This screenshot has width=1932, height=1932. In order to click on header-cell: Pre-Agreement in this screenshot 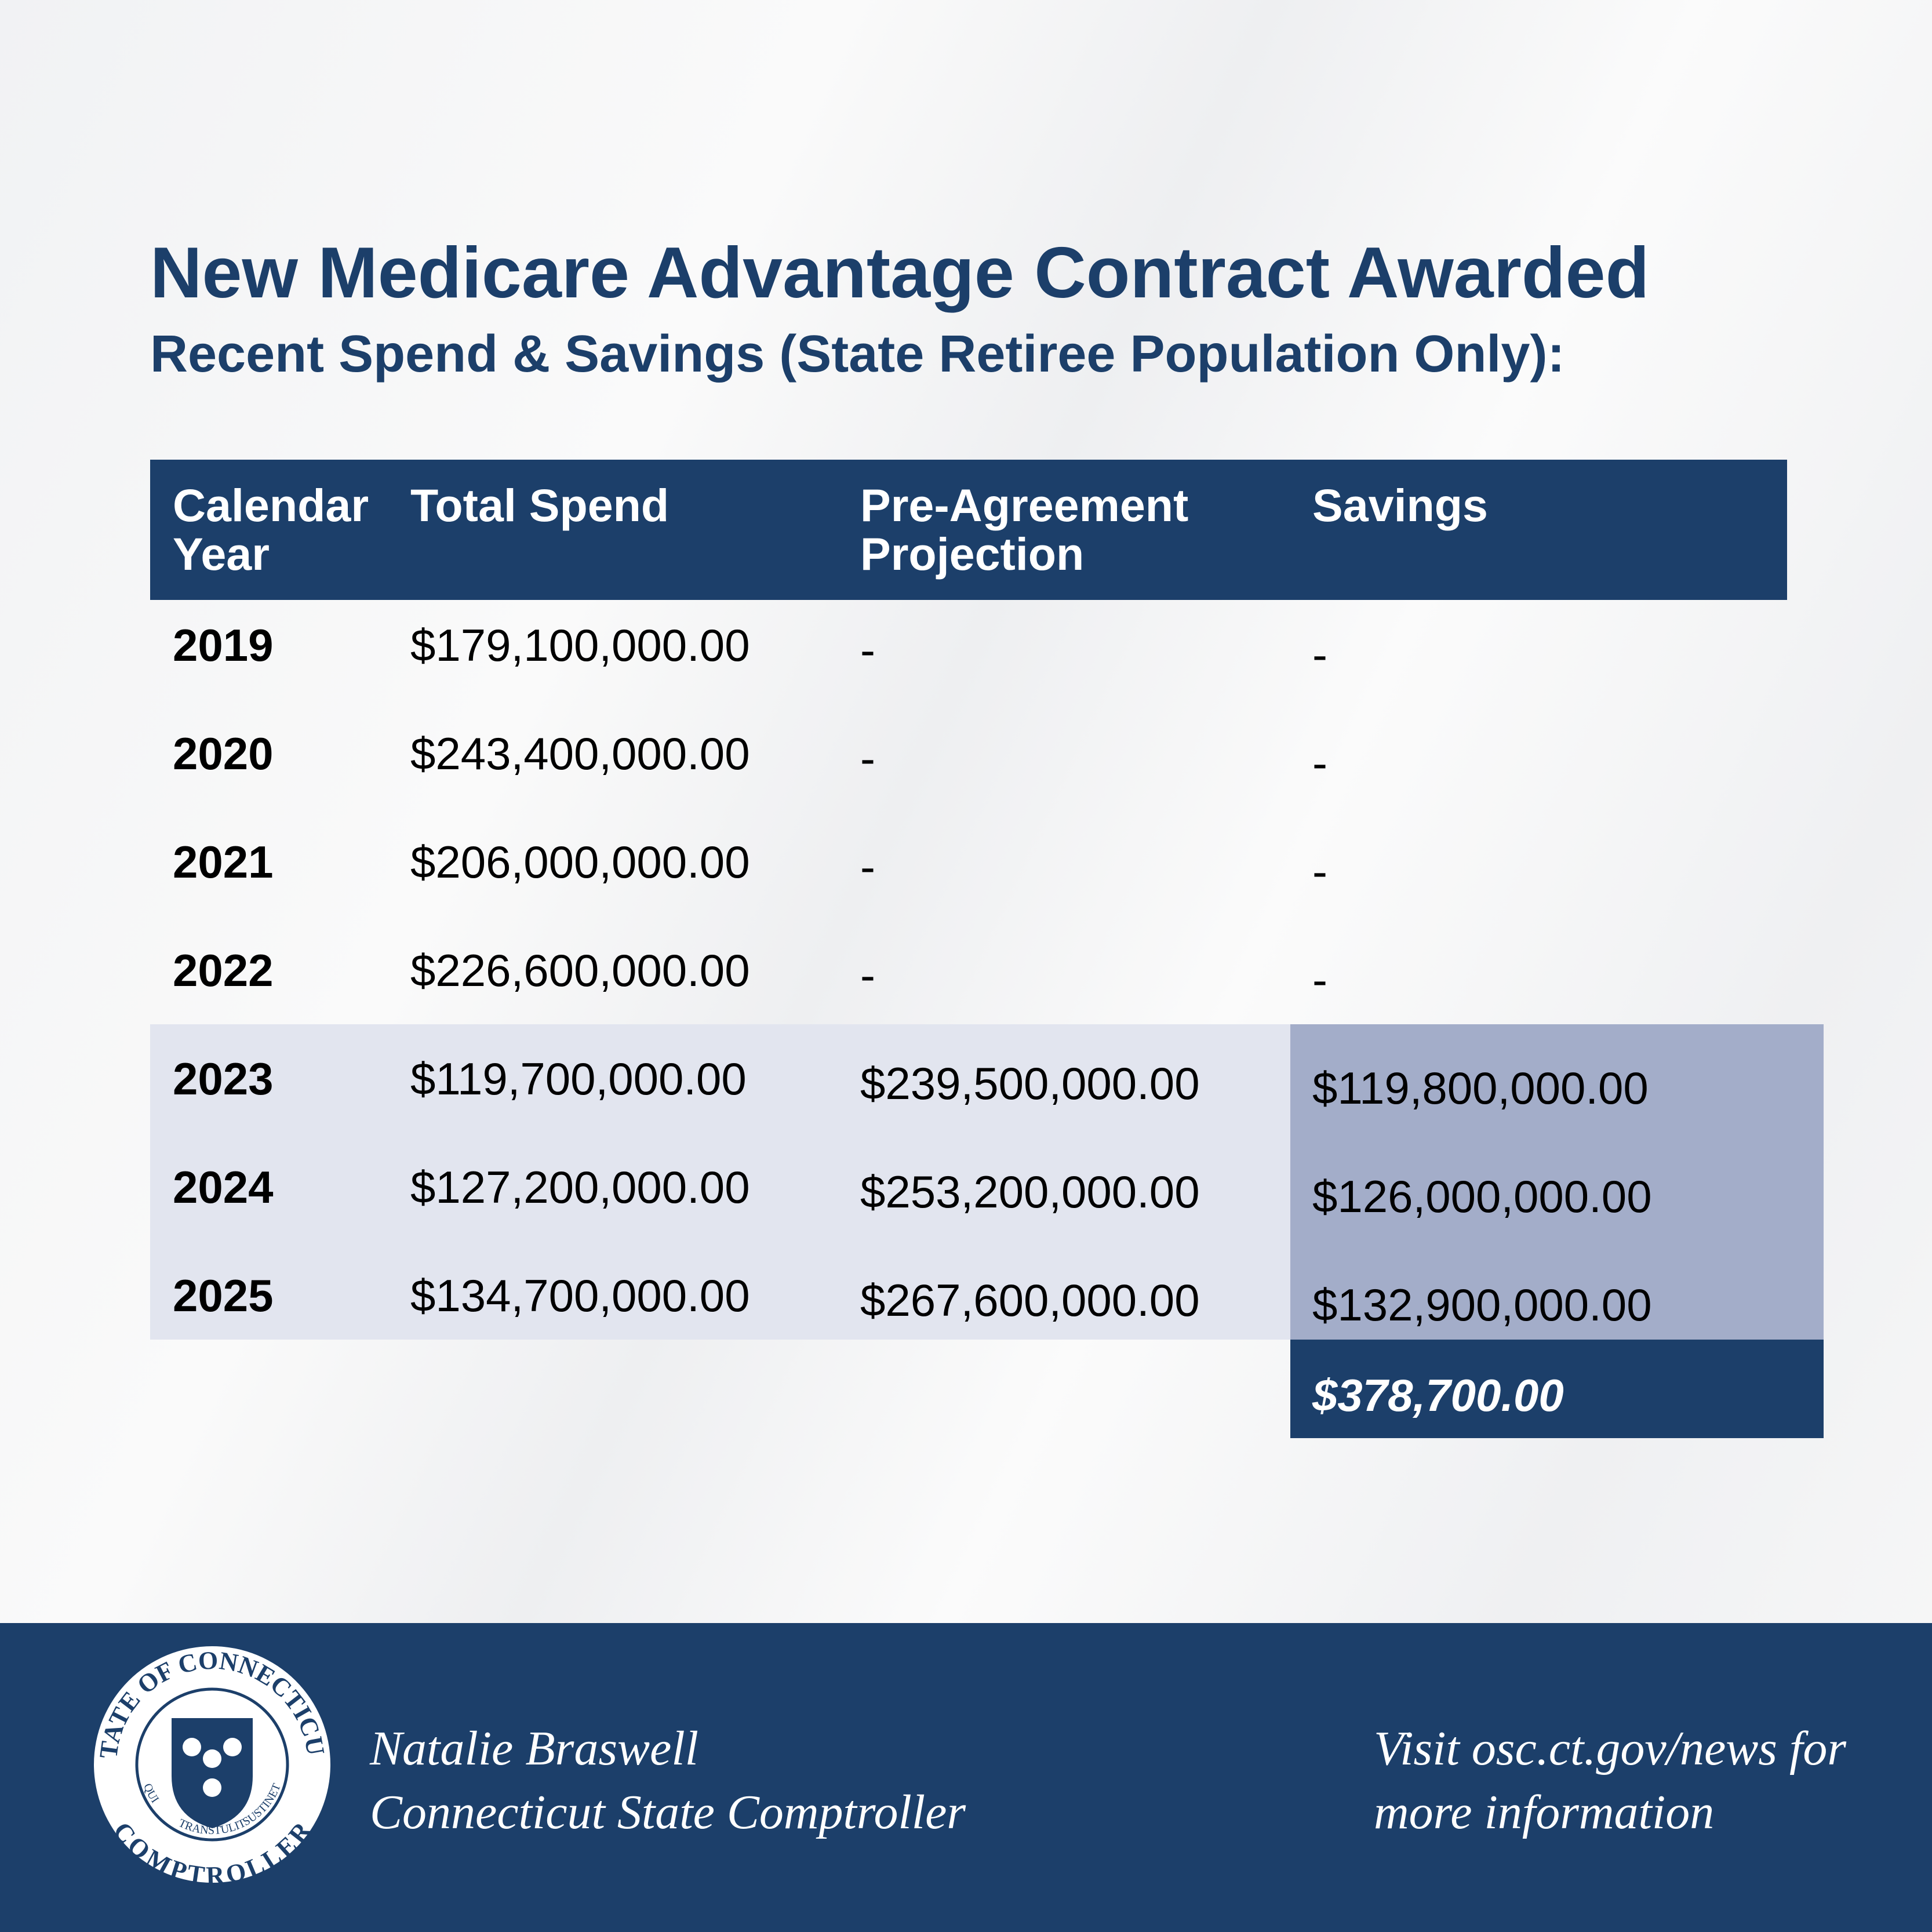, I will do `click(1024, 505)`.